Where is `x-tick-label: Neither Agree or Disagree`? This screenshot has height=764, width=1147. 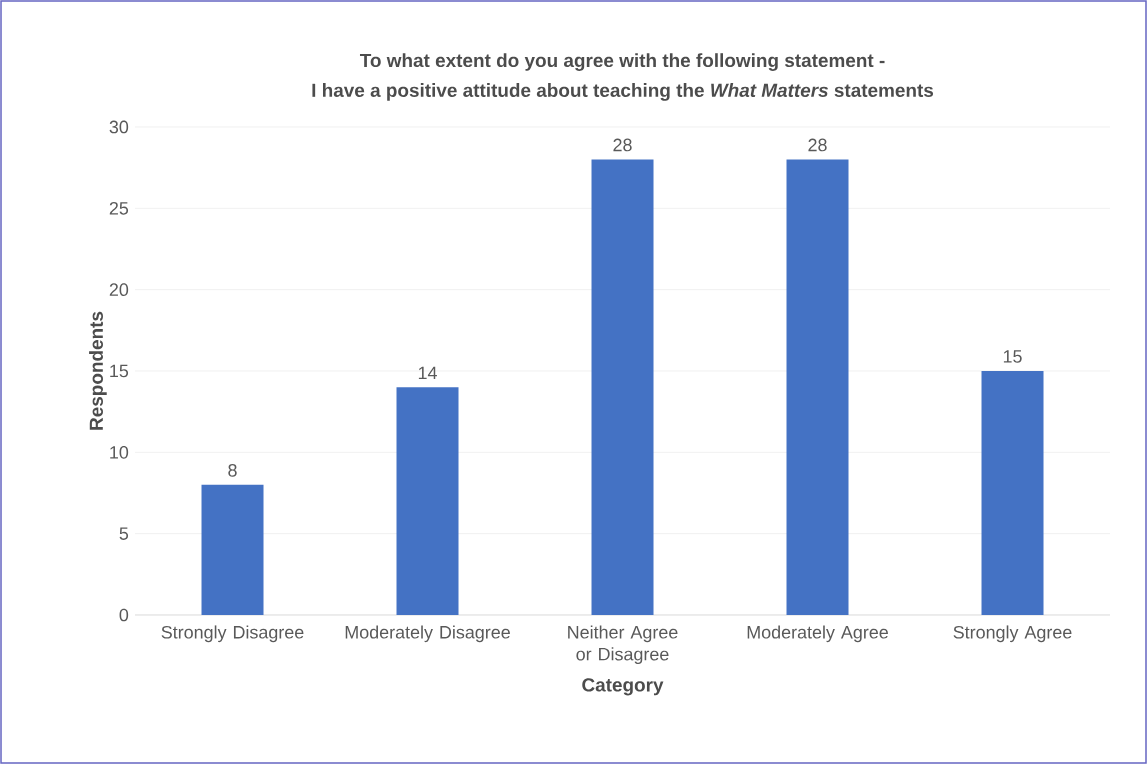
x-tick-label: Neither Agree or Disagree is located at coordinates (623, 645).